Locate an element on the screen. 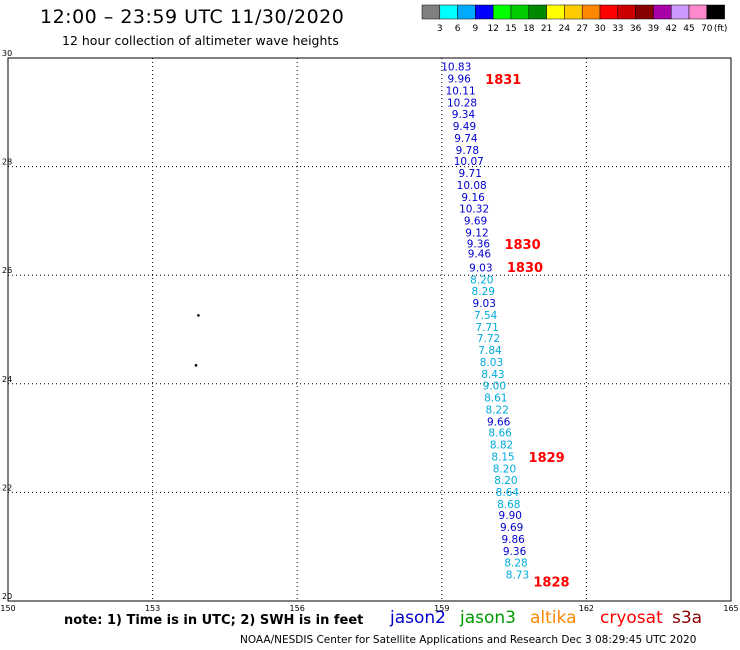  satellite-legend-s3a: s3a is located at coordinates (687, 618).